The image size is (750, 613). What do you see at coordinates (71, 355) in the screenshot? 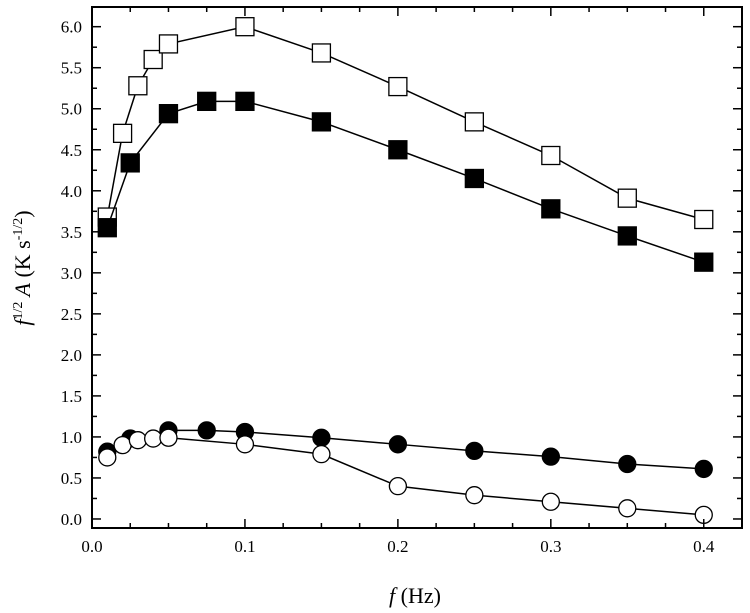
I see `y-tick-label: 2.0` at bounding box center [71, 355].